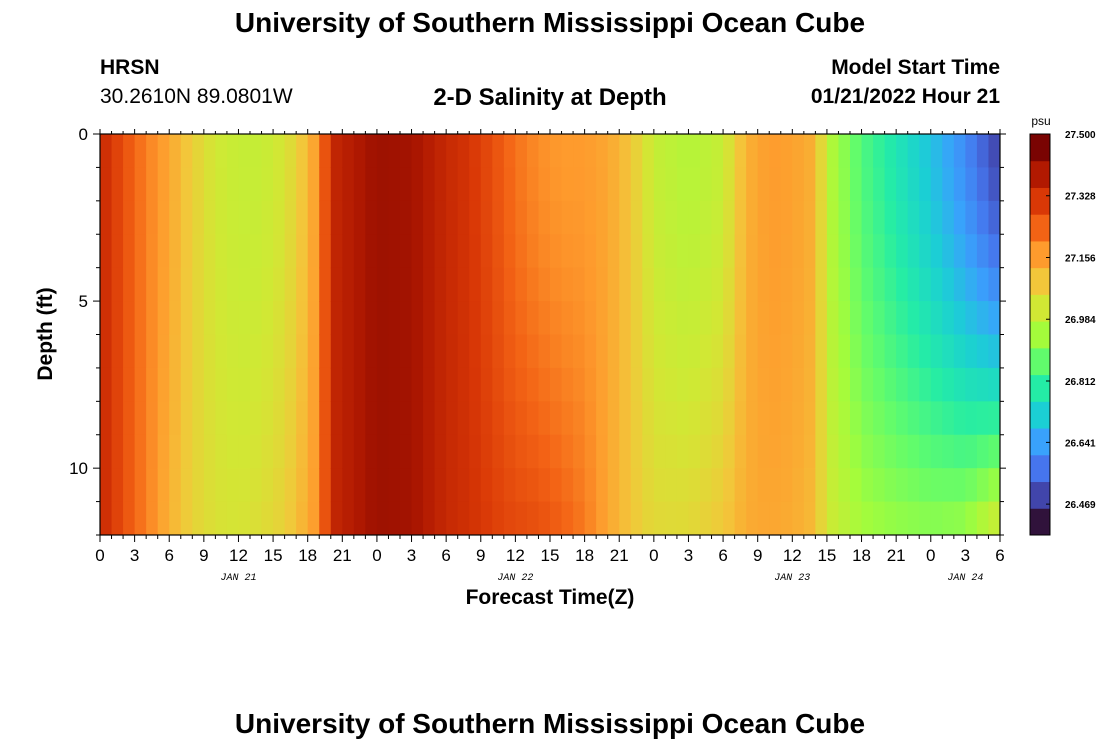 The image size is (1100, 750). What do you see at coordinates (515, 555) in the screenshot?
I see `x-tick-label: 12` at bounding box center [515, 555].